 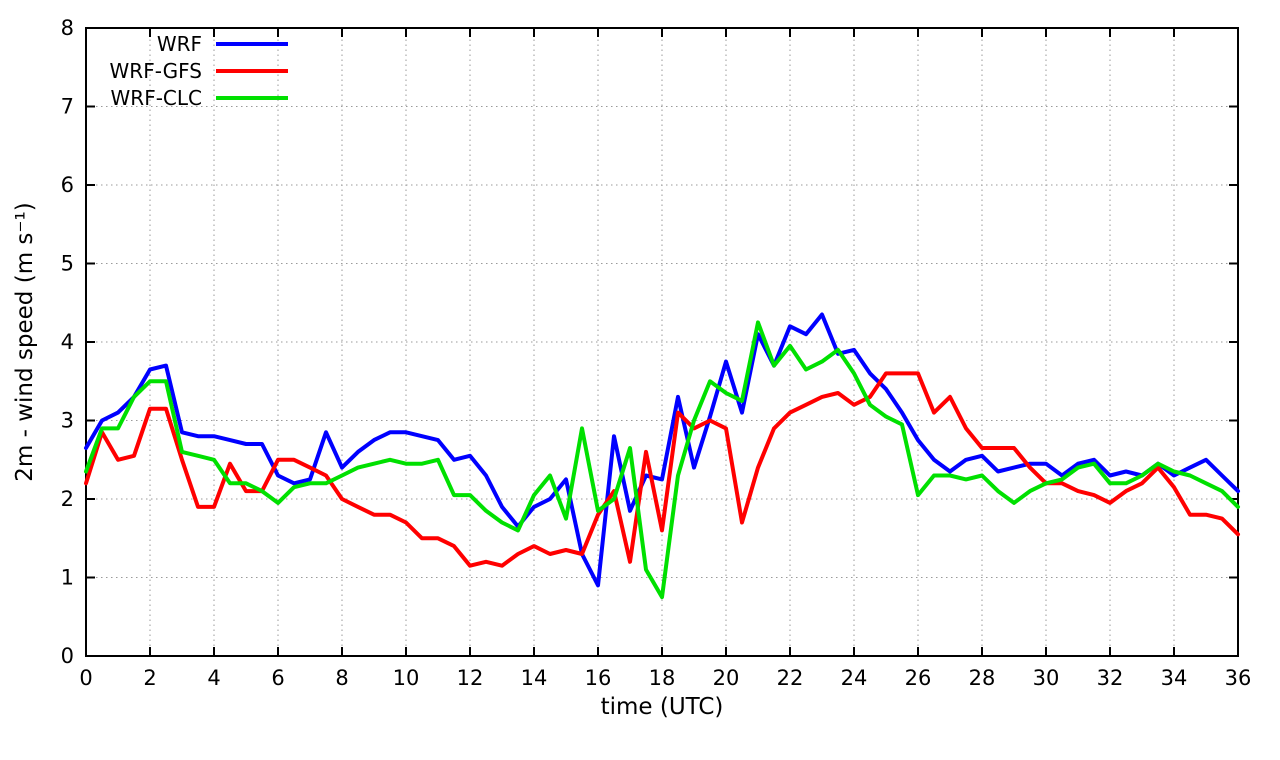 I want to click on x-tick-label: 0, so click(x=85, y=678).